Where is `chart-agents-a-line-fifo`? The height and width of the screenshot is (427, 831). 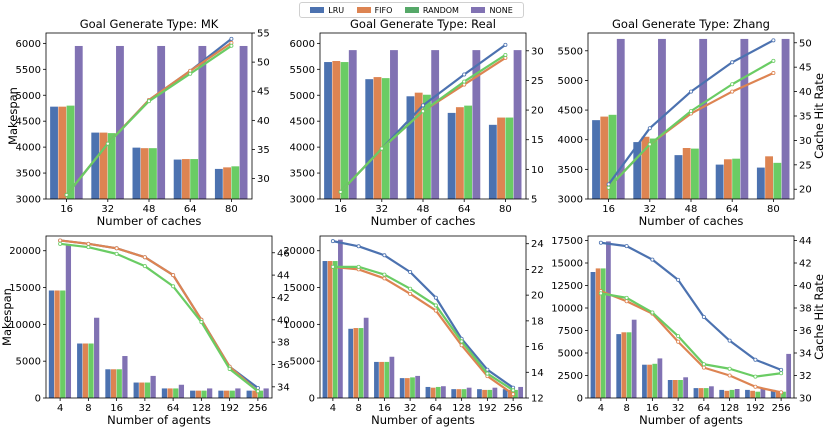 chart-agents-a-line-fifo is located at coordinates (159, 316).